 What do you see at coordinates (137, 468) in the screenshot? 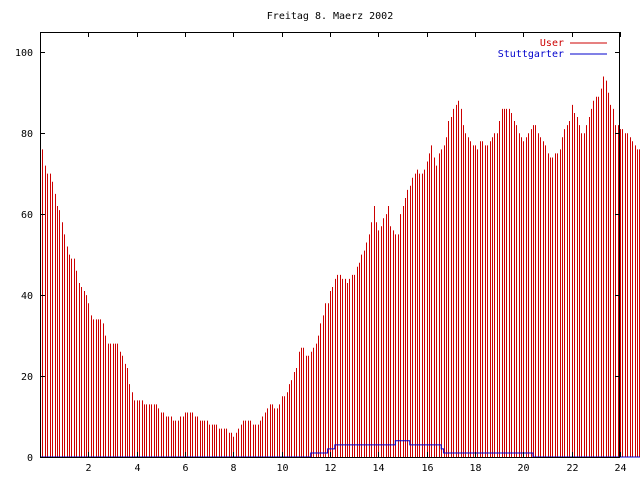
I see `x-tick-label: 4` at bounding box center [137, 468].